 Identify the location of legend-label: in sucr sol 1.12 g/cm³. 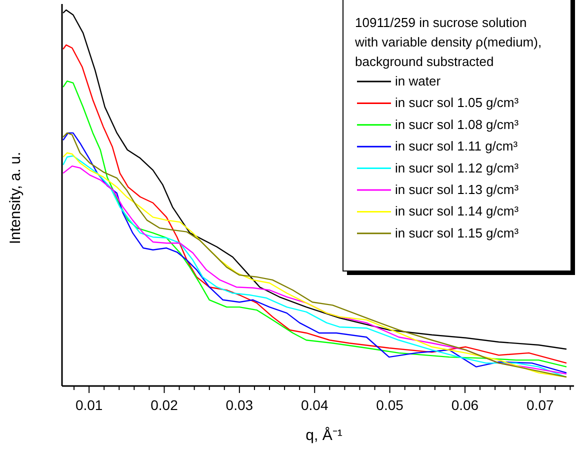
(457, 168).